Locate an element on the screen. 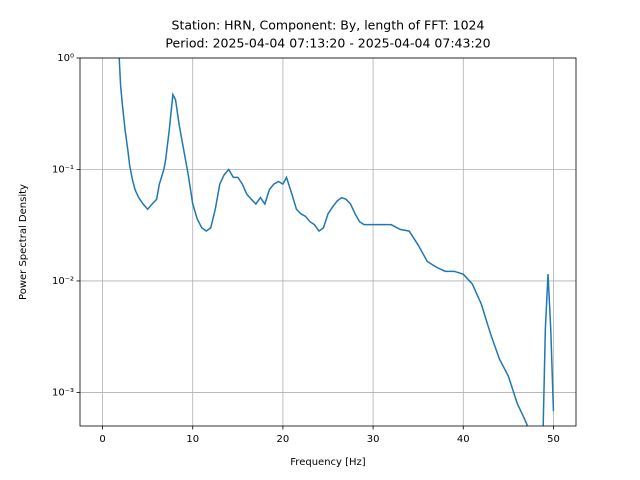  x-tick-label: 20 is located at coordinates (283, 439).